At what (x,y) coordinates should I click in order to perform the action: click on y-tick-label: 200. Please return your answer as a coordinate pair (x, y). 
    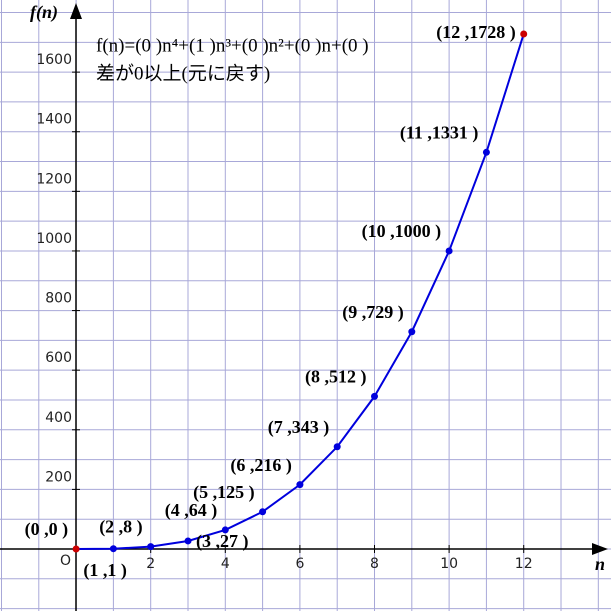
    Looking at the image, I should click on (58, 477).